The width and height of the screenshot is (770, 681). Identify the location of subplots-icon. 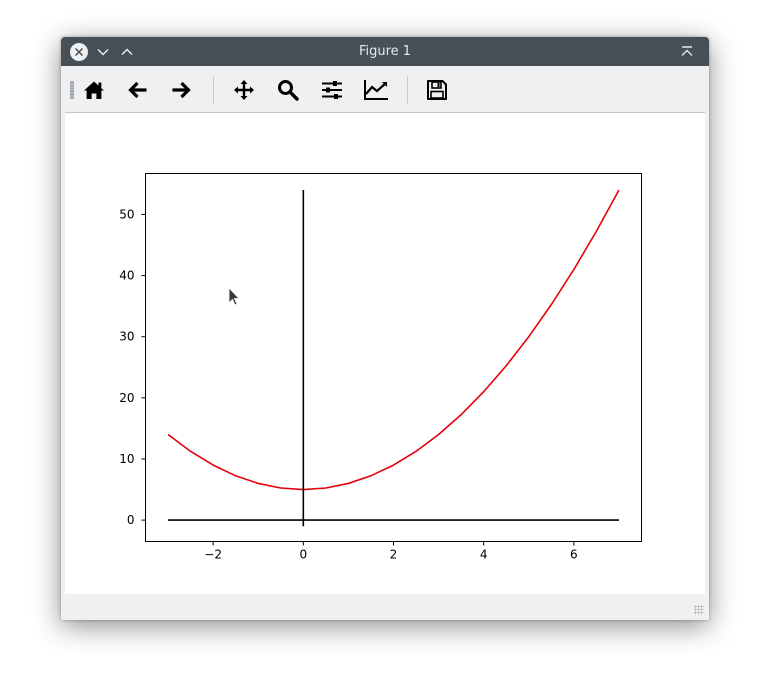
(332, 90).